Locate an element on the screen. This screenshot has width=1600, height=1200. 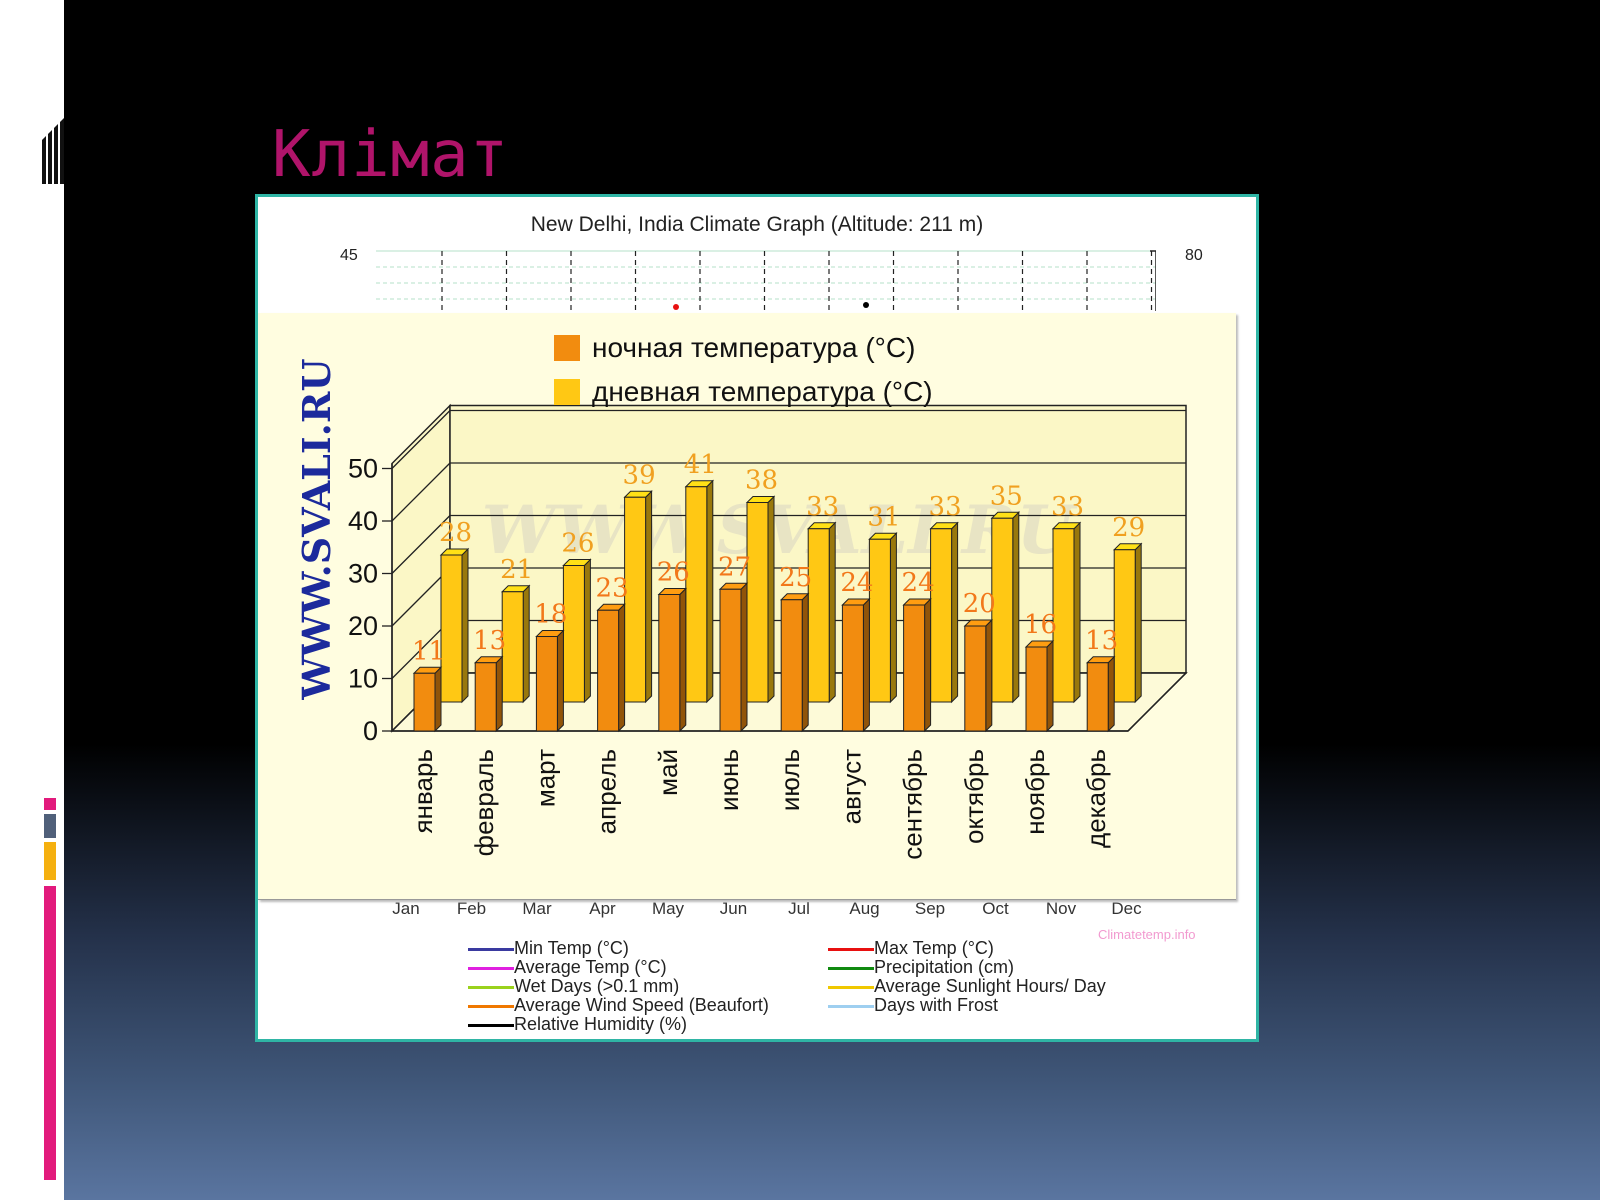
data-label: 41 is located at coordinates (700, 465).